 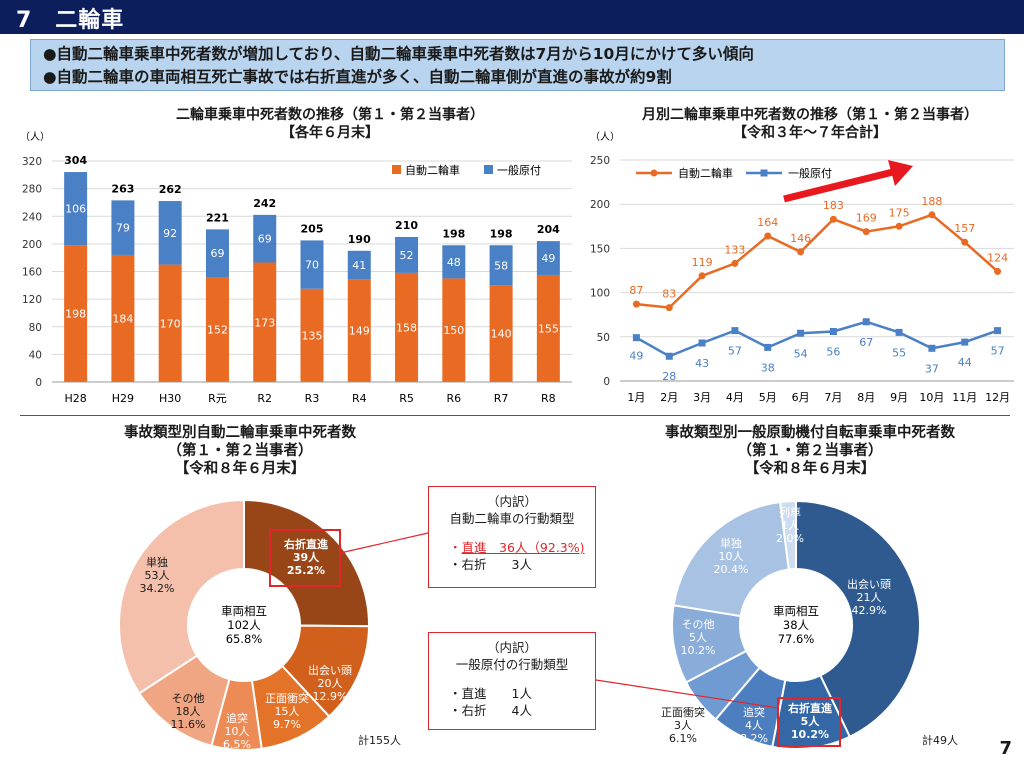 I want to click on y-tick-label: 150, so click(x=600, y=249).